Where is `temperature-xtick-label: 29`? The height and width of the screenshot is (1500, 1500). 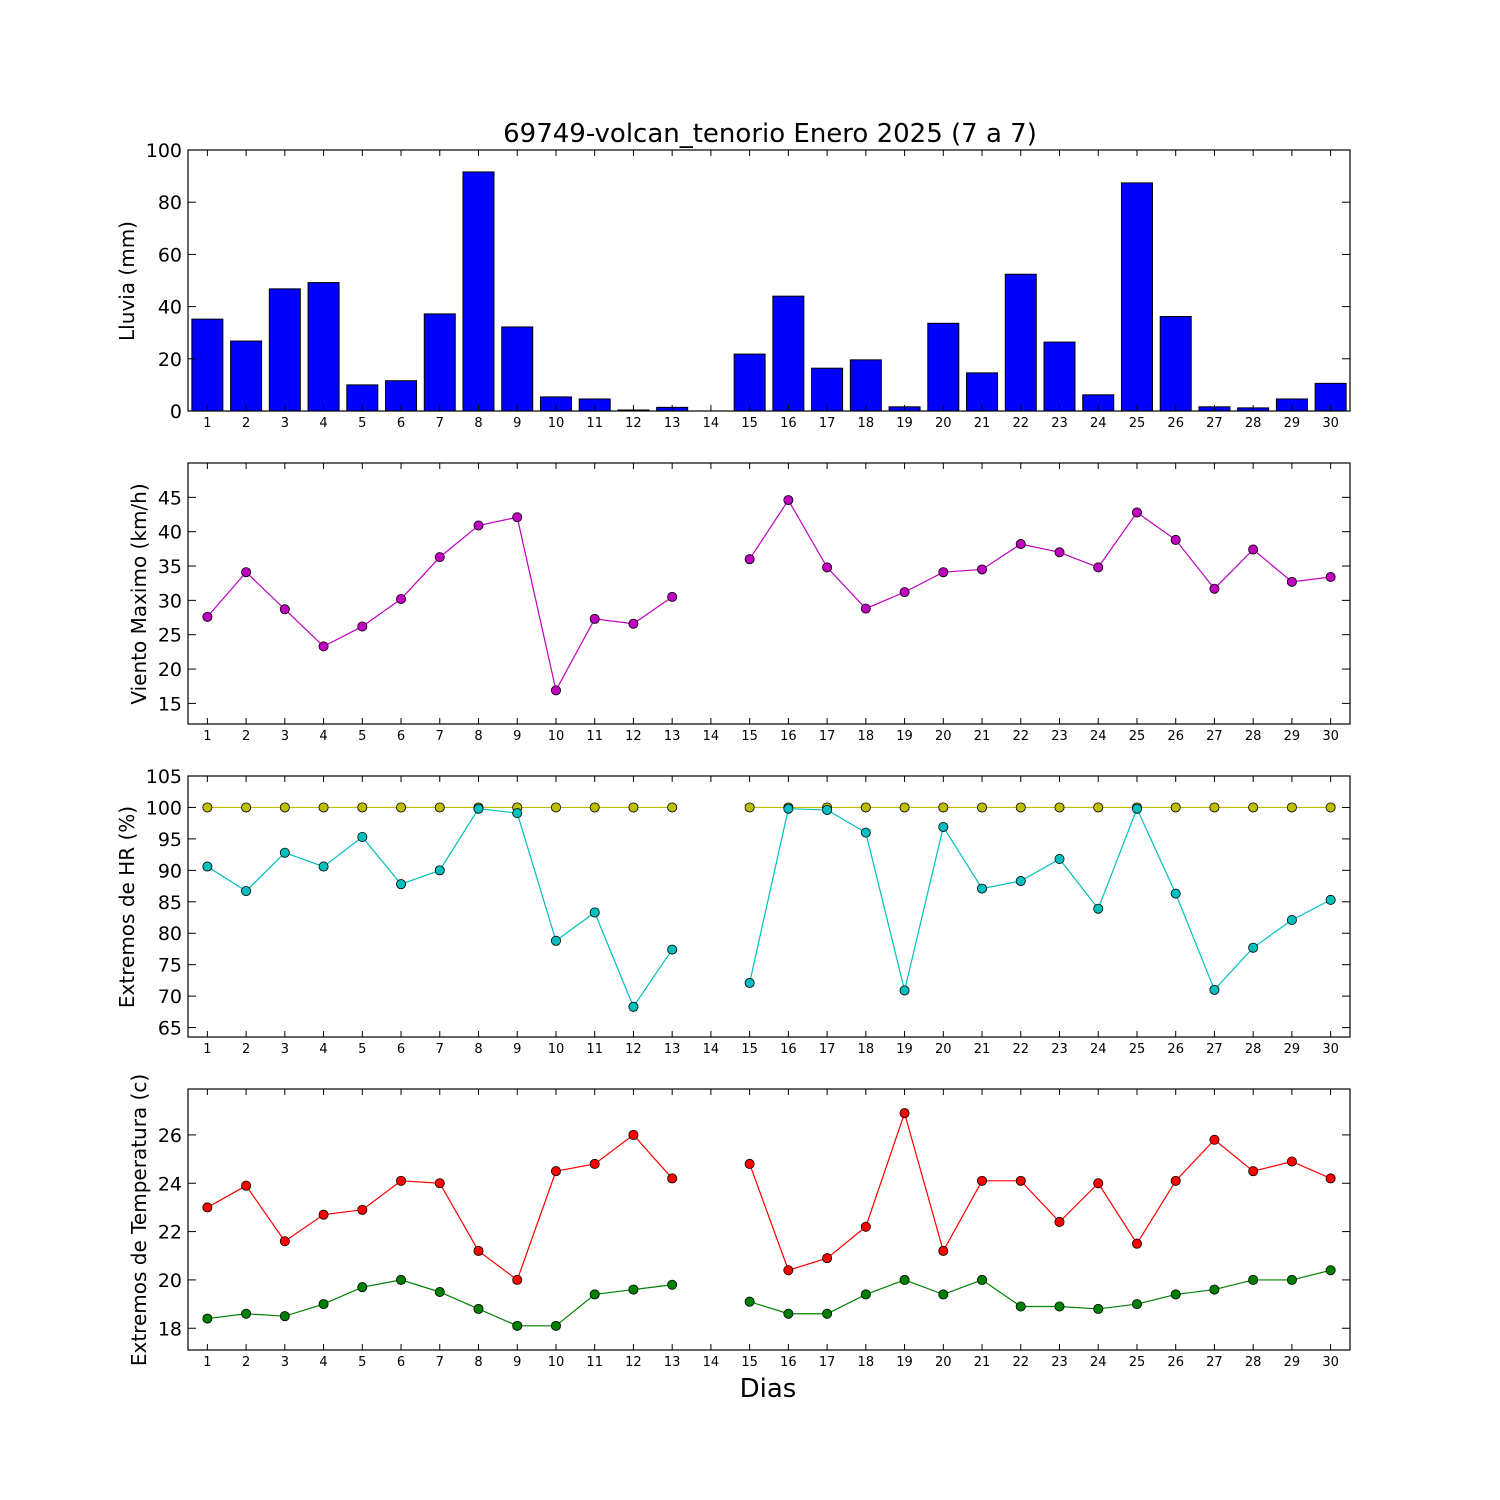 temperature-xtick-label: 29 is located at coordinates (1292, 1362).